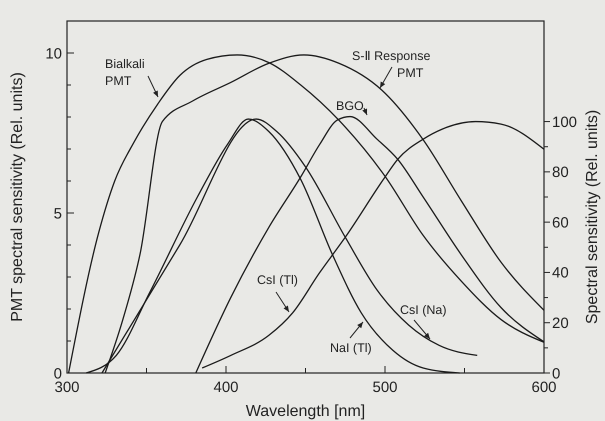 This screenshot has height=421, width=605. What do you see at coordinates (565, 122) in the screenshot?
I see `y2-tick-label: 100` at bounding box center [565, 122].